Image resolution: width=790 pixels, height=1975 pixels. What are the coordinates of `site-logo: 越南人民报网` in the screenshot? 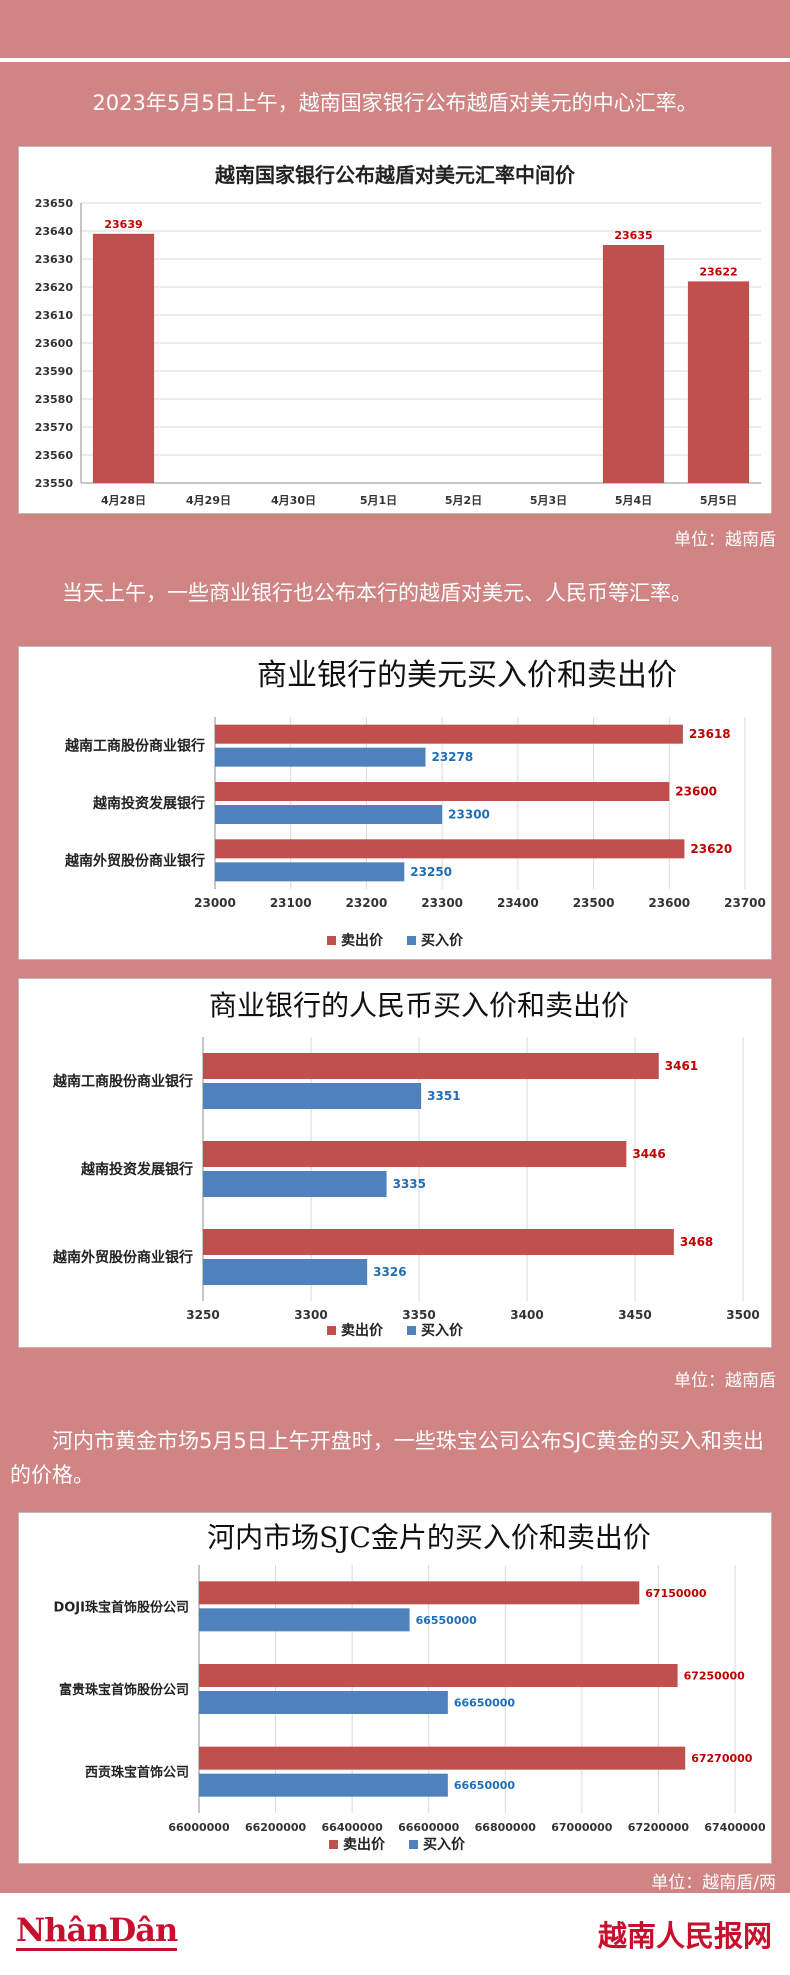 It's located at (684, 1936).